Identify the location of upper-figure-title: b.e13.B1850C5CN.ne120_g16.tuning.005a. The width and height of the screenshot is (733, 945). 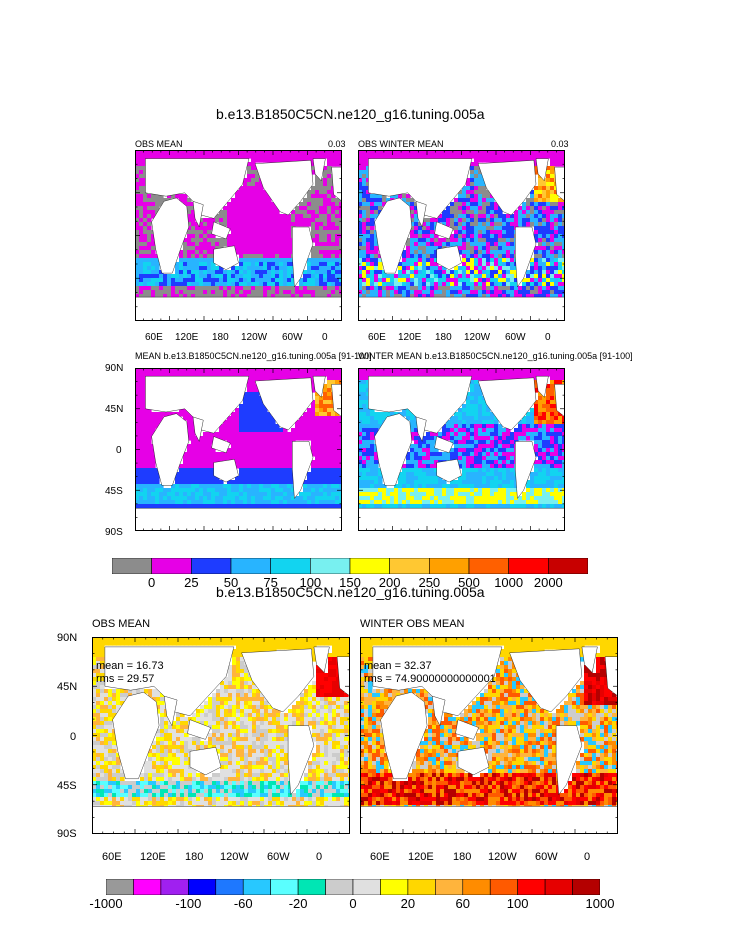
(350, 114).